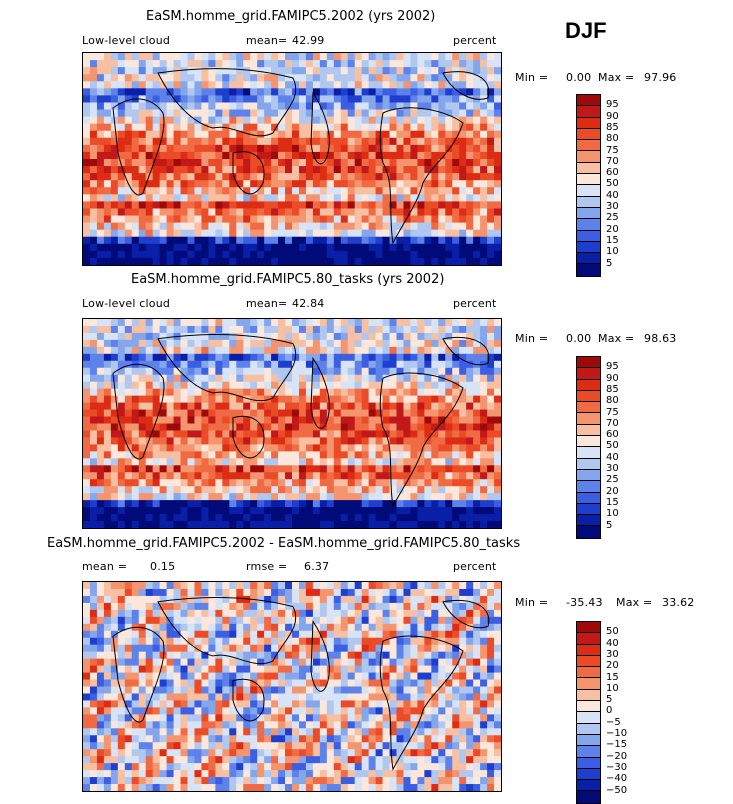 The image size is (733, 804). What do you see at coordinates (586, 31) in the screenshot?
I see `season-label: DJF` at bounding box center [586, 31].